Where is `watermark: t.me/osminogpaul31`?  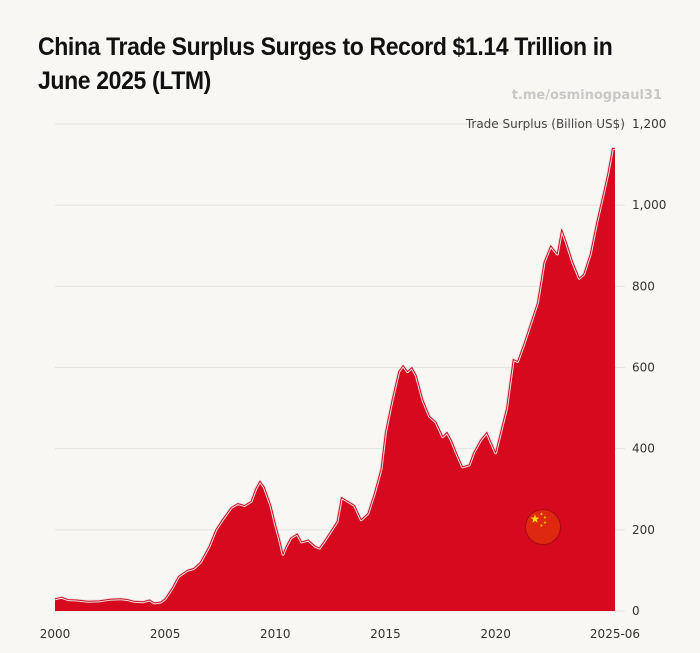 watermark: t.me/osminogpaul31 is located at coordinates (586, 95).